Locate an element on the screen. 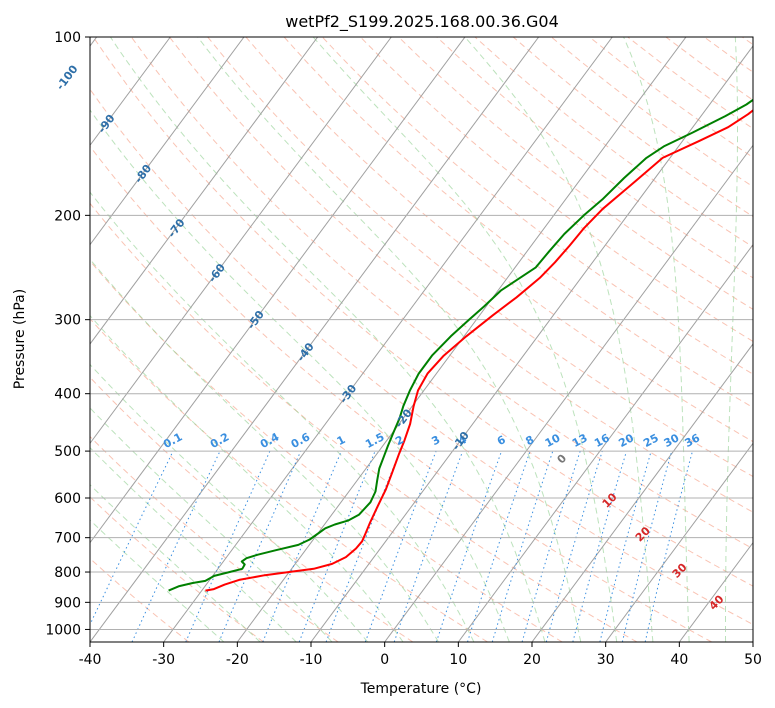  y-tick-label: 200 is located at coordinates (67, 216).